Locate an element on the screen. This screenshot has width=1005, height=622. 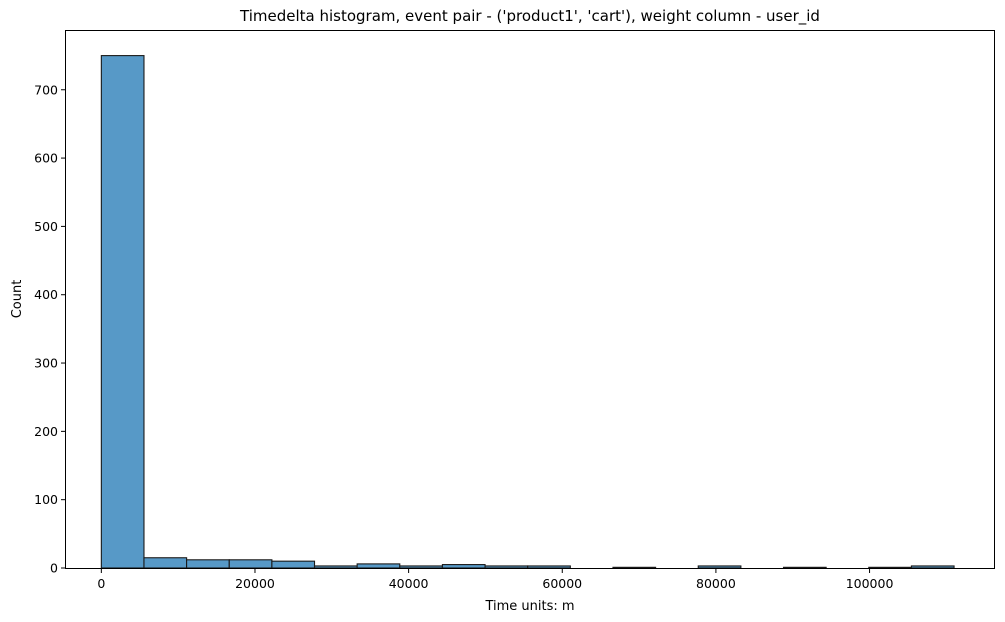
y-axis: 0 100 200 300 400 500 600 700 is located at coordinates (50, 329).